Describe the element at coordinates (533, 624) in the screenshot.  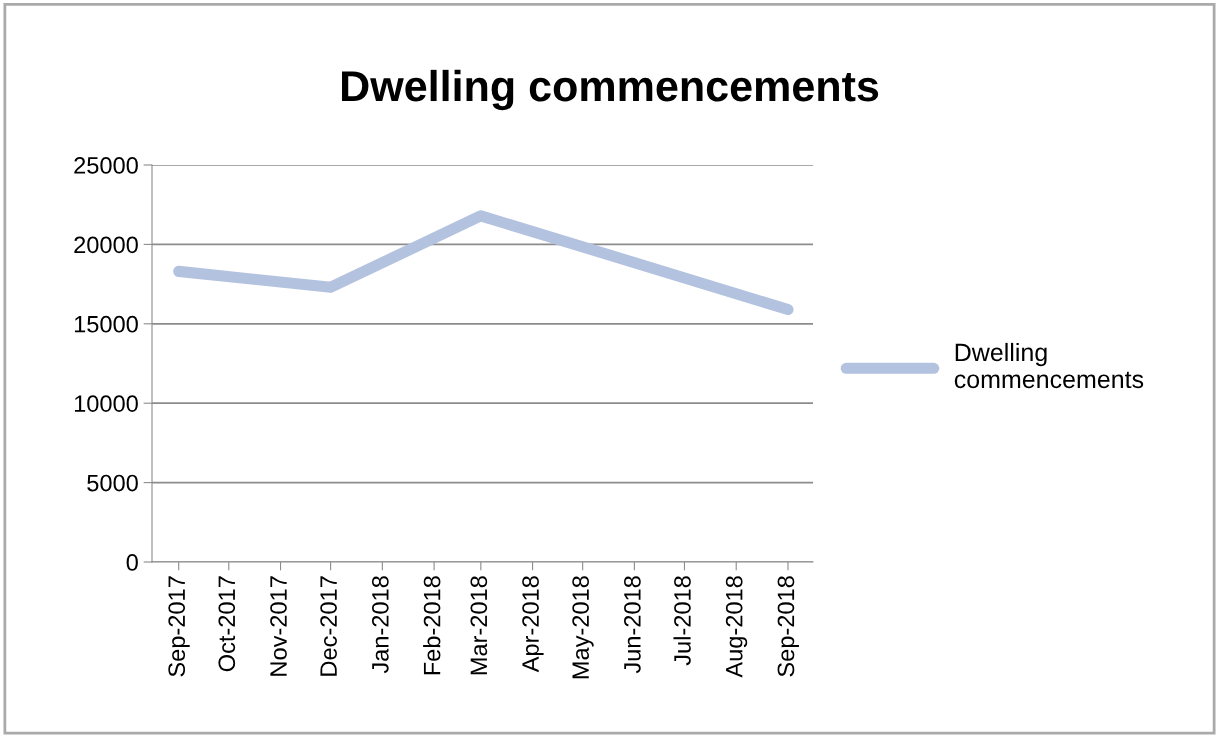
I see `x-tick-label: Apr-2018` at that location.